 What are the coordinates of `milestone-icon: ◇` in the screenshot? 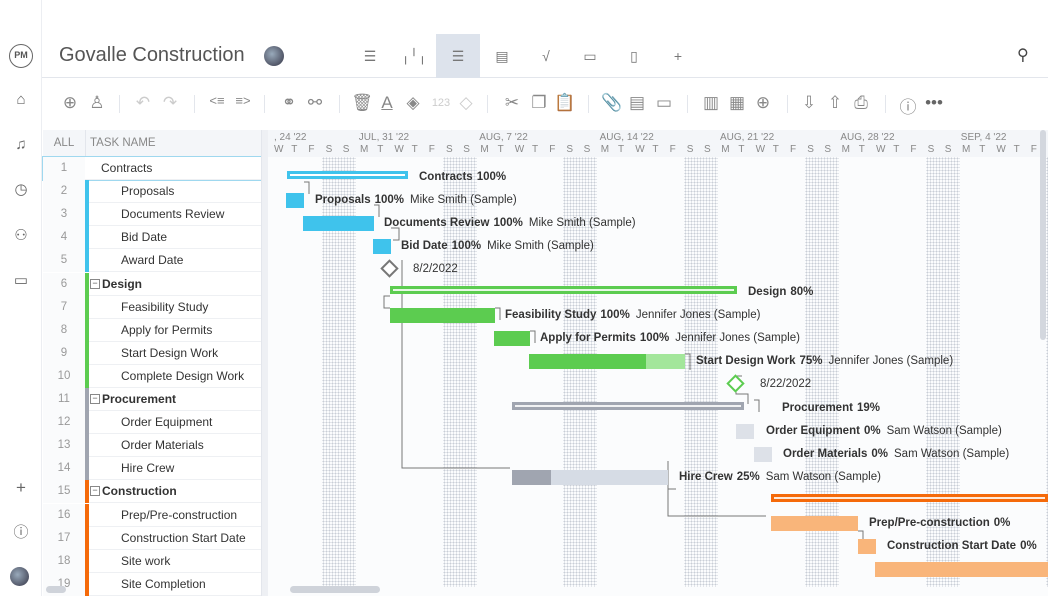 It's located at (466, 102).